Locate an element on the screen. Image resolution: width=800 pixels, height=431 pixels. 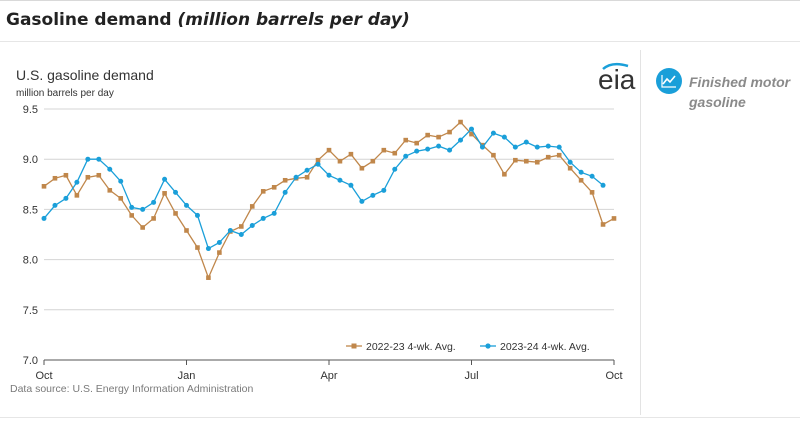
y-tick-label: 9.0 is located at coordinates (30, 160).